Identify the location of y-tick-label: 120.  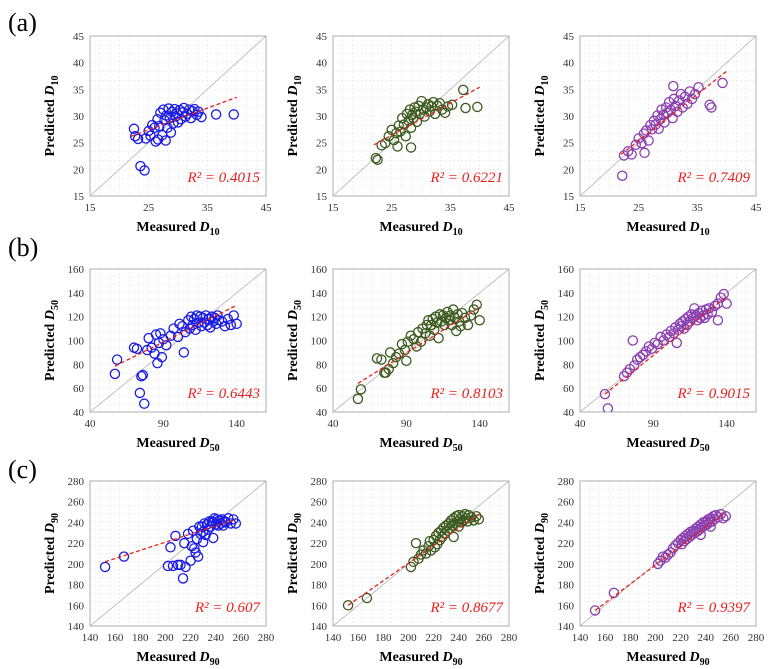
(76, 318).